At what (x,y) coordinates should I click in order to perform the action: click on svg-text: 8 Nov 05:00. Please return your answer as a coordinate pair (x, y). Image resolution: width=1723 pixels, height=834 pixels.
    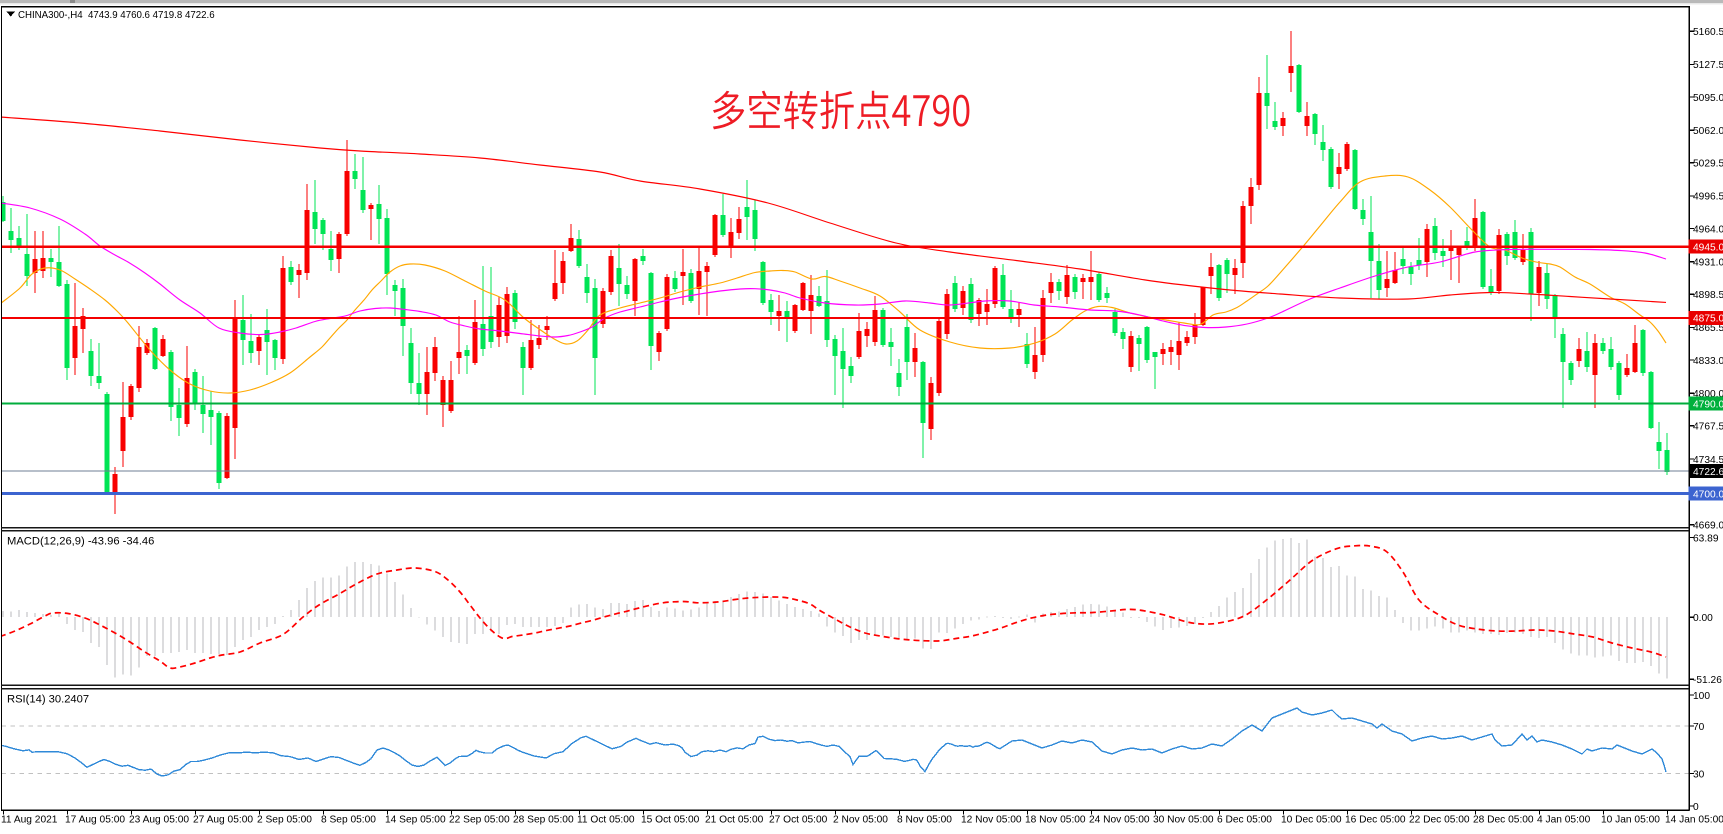
    Looking at the image, I should click on (924, 820).